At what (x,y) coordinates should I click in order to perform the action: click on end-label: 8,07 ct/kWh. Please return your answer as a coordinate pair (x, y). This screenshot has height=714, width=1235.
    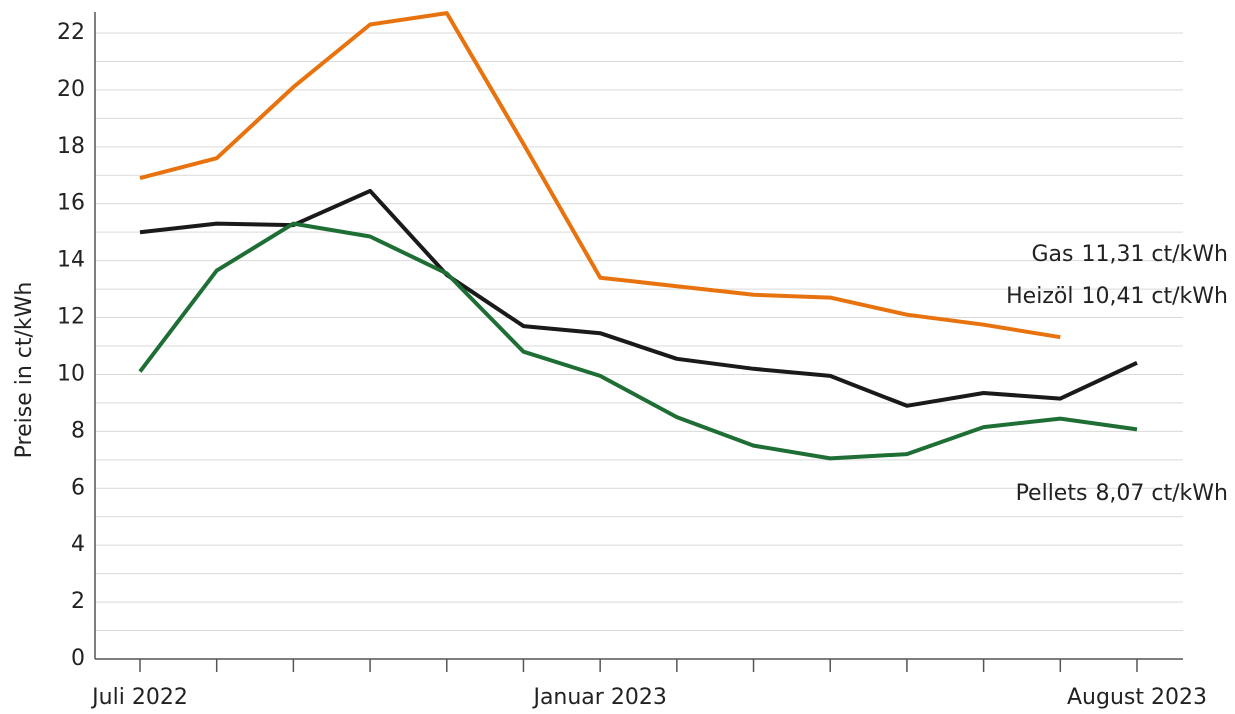
    Looking at the image, I should click on (1161, 493).